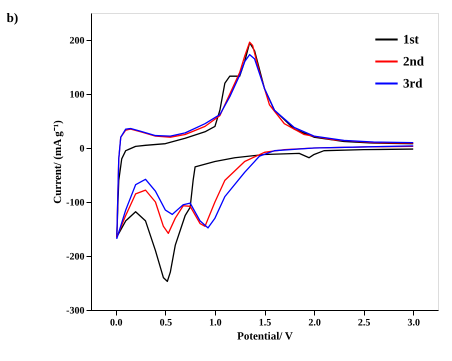 This screenshot has height=361, width=452. I want to click on x-tick-label: 2.5, so click(364, 323).